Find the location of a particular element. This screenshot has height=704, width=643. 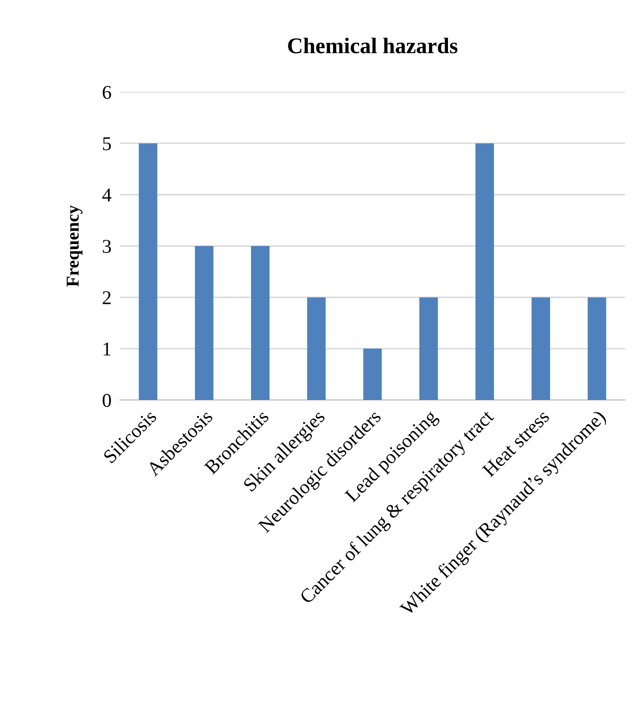

y-tick-label: 4 is located at coordinates (107, 195).